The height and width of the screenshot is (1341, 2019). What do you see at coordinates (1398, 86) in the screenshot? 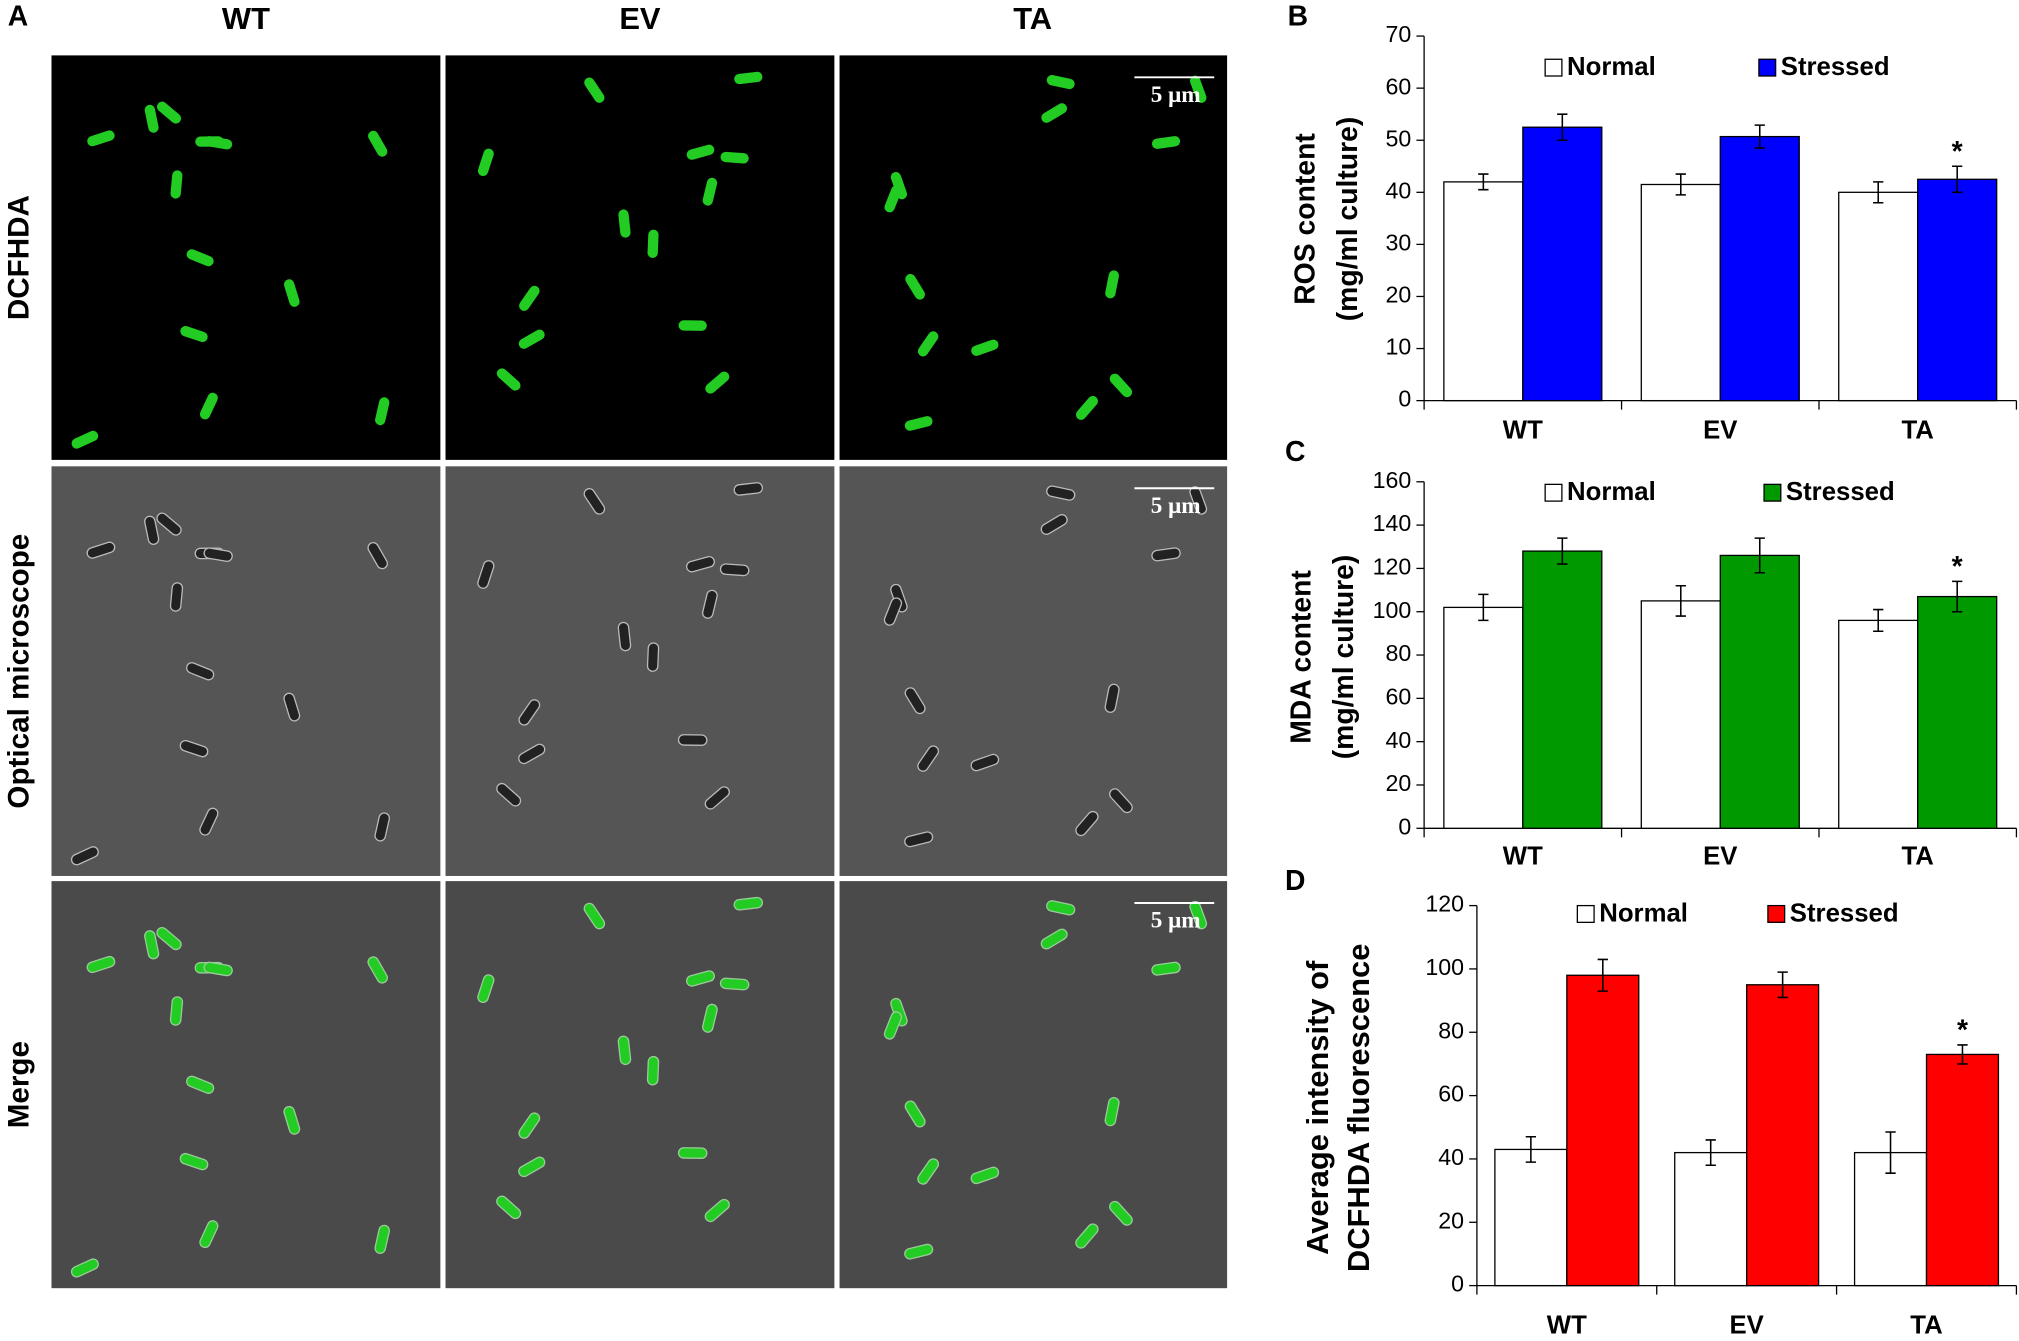
I see `y-tick-label: 60` at bounding box center [1398, 86].